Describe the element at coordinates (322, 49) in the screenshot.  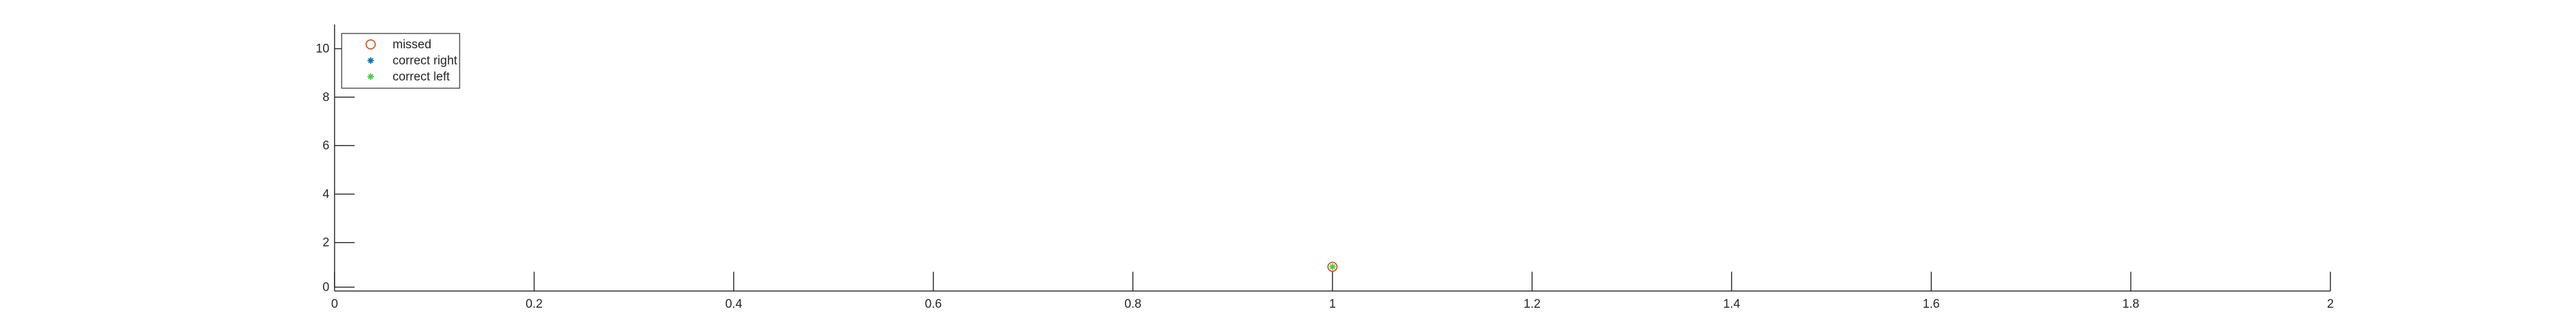
I see `y-tick-label: 10` at that location.